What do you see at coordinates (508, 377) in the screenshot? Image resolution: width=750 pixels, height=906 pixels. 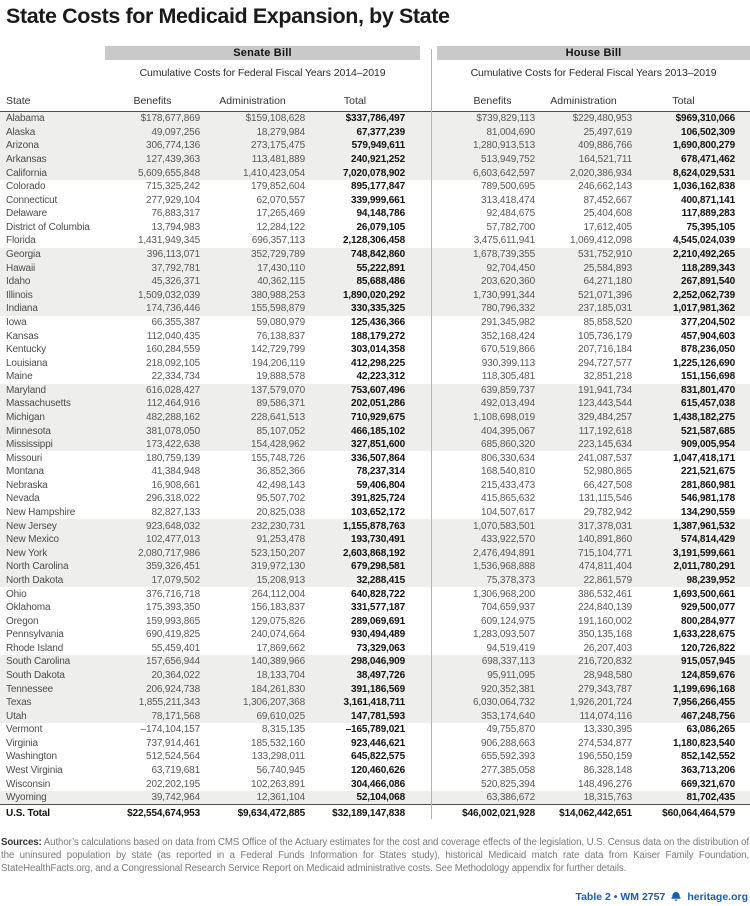 I see `house-benefits-value: 118,305,481` at bounding box center [508, 377].